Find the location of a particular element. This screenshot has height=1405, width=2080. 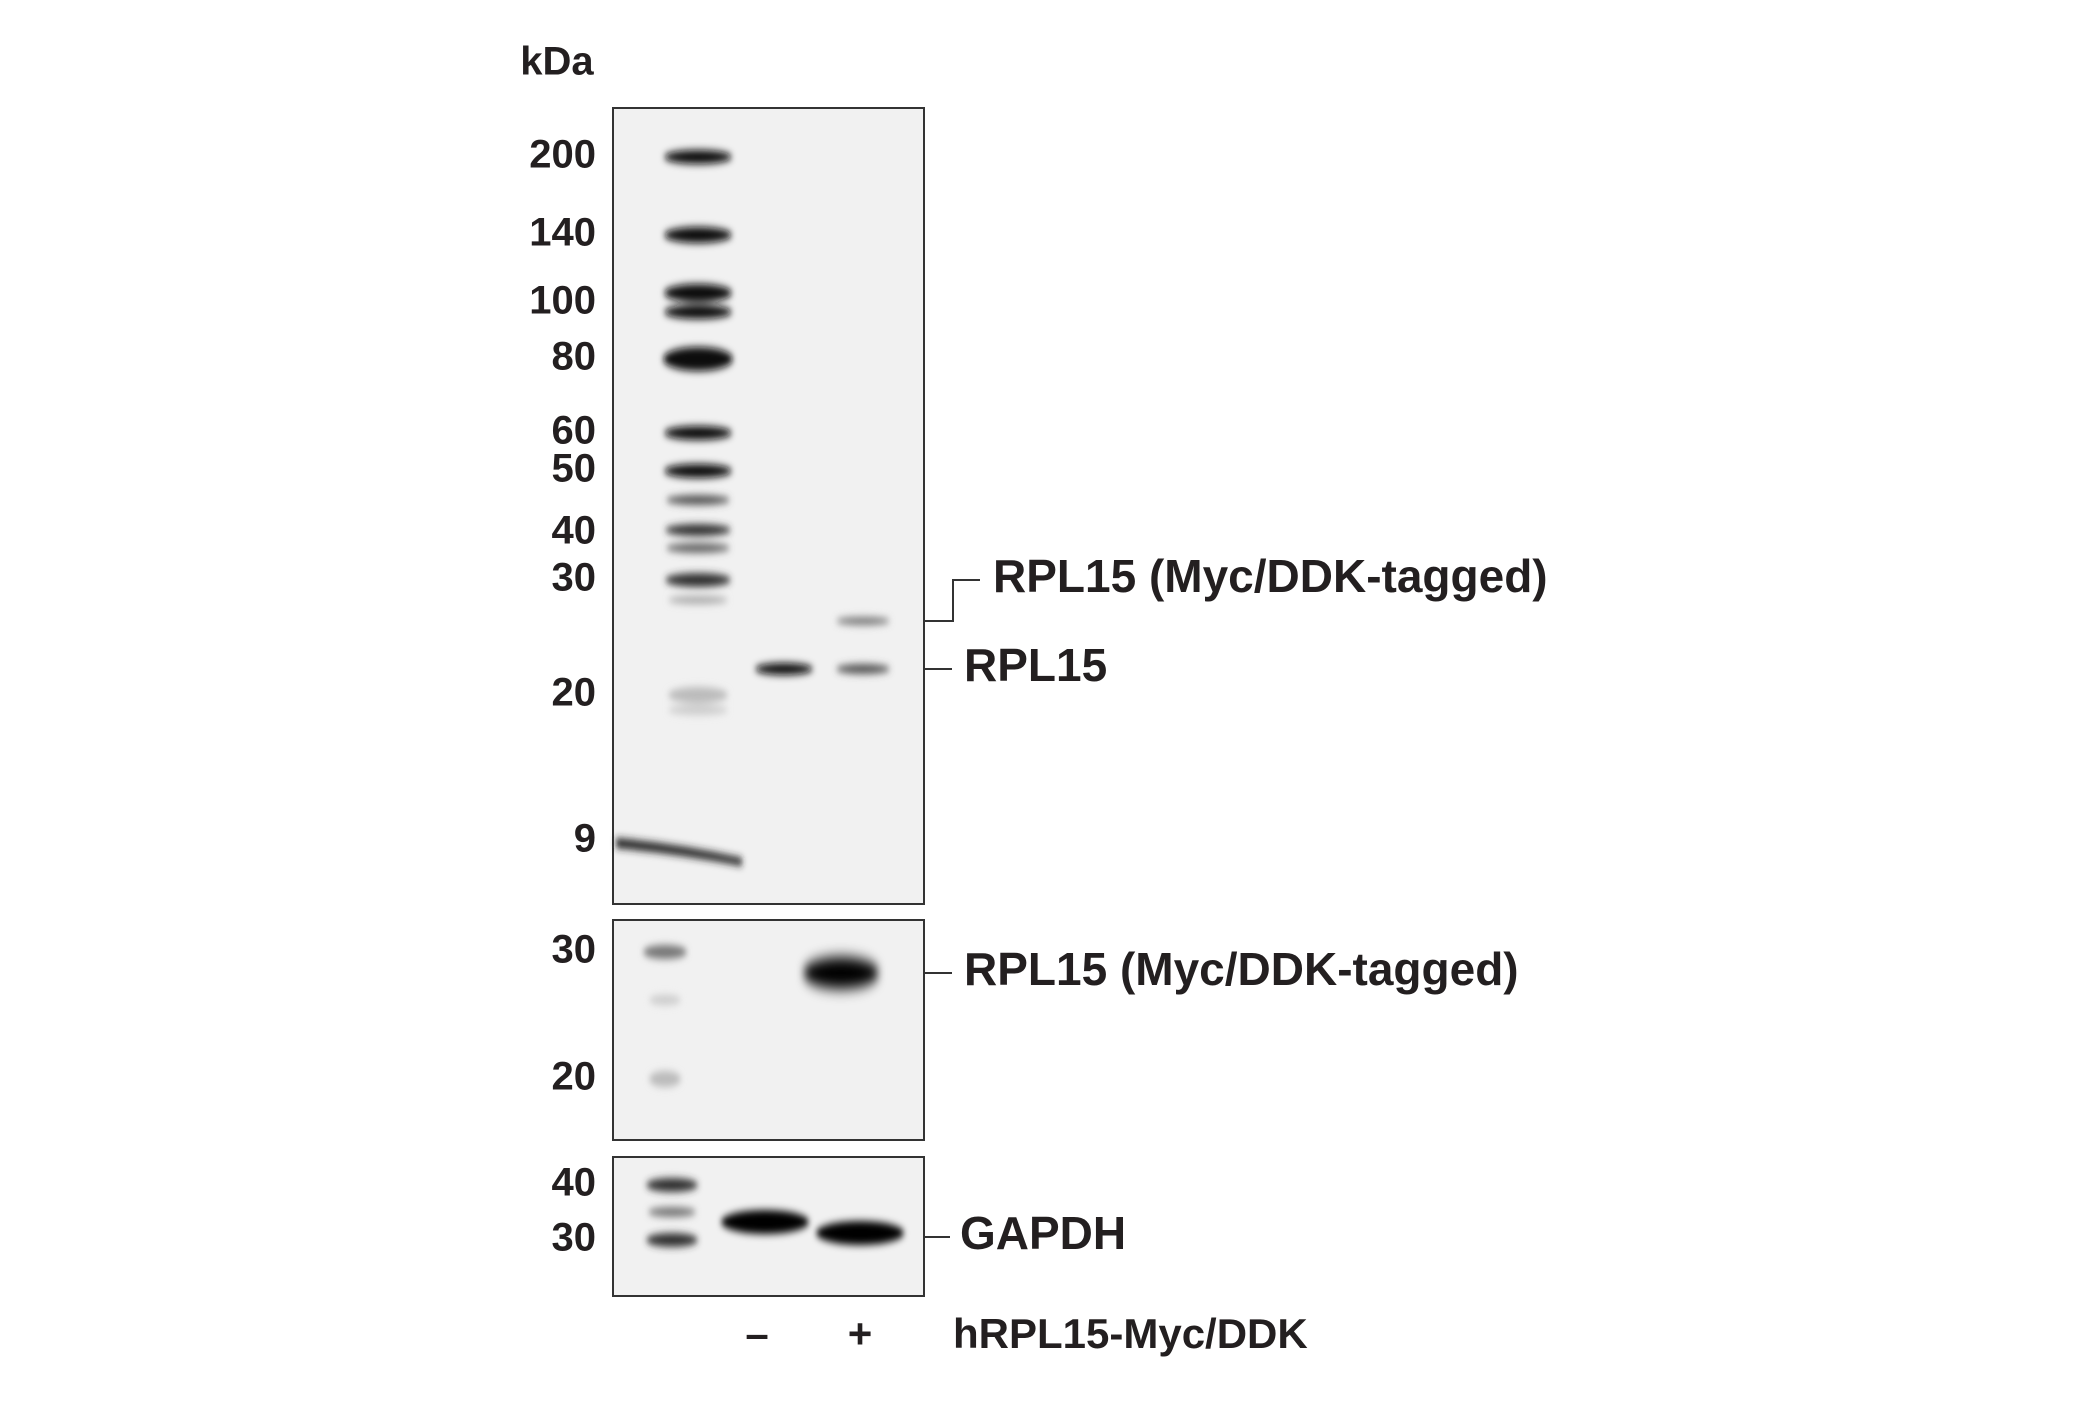

marker-label: 50 is located at coordinates (574, 469).